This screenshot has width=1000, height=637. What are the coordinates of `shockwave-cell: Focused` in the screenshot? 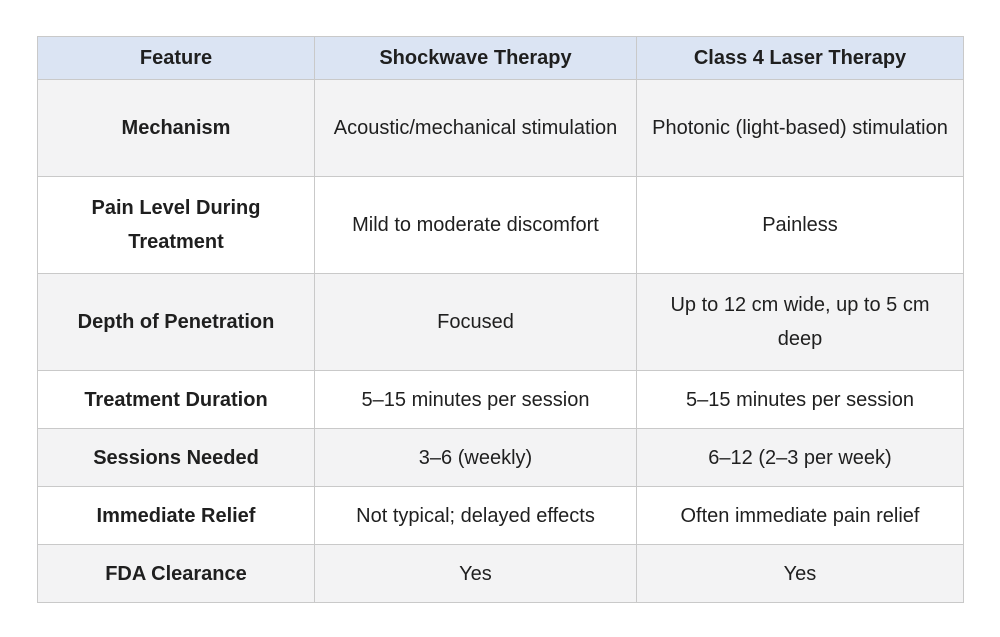 It's located at (475, 322).